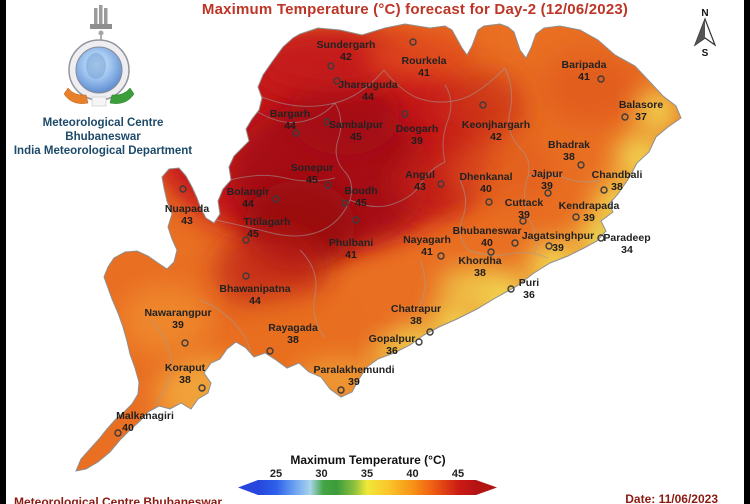 This screenshot has height=504, width=750. What do you see at coordinates (626, 238) in the screenshot?
I see `station-name: Paradeep` at bounding box center [626, 238].